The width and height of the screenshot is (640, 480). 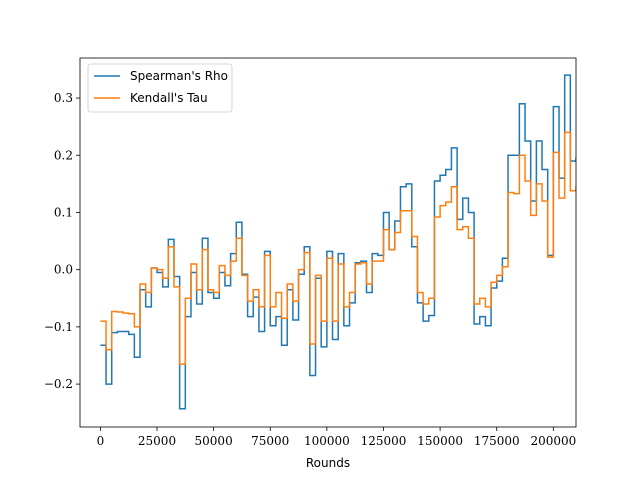 I want to click on x-tick-label: 0, so click(x=101, y=441).